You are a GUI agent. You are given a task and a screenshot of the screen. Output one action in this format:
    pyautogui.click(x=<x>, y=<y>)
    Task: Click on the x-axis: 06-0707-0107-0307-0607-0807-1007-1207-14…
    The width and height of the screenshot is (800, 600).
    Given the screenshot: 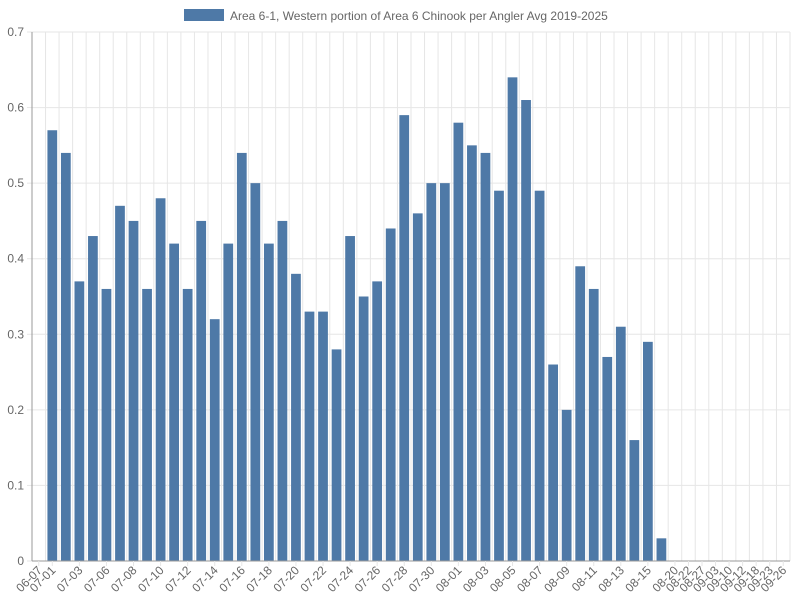 What is the action you would take?
    pyautogui.click(x=401, y=577)
    